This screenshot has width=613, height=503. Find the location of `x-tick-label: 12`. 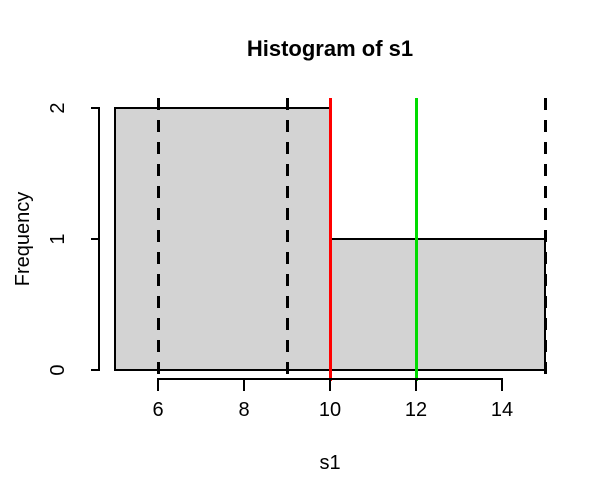

x-tick-label: 12 is located at coordinates (416, 410).